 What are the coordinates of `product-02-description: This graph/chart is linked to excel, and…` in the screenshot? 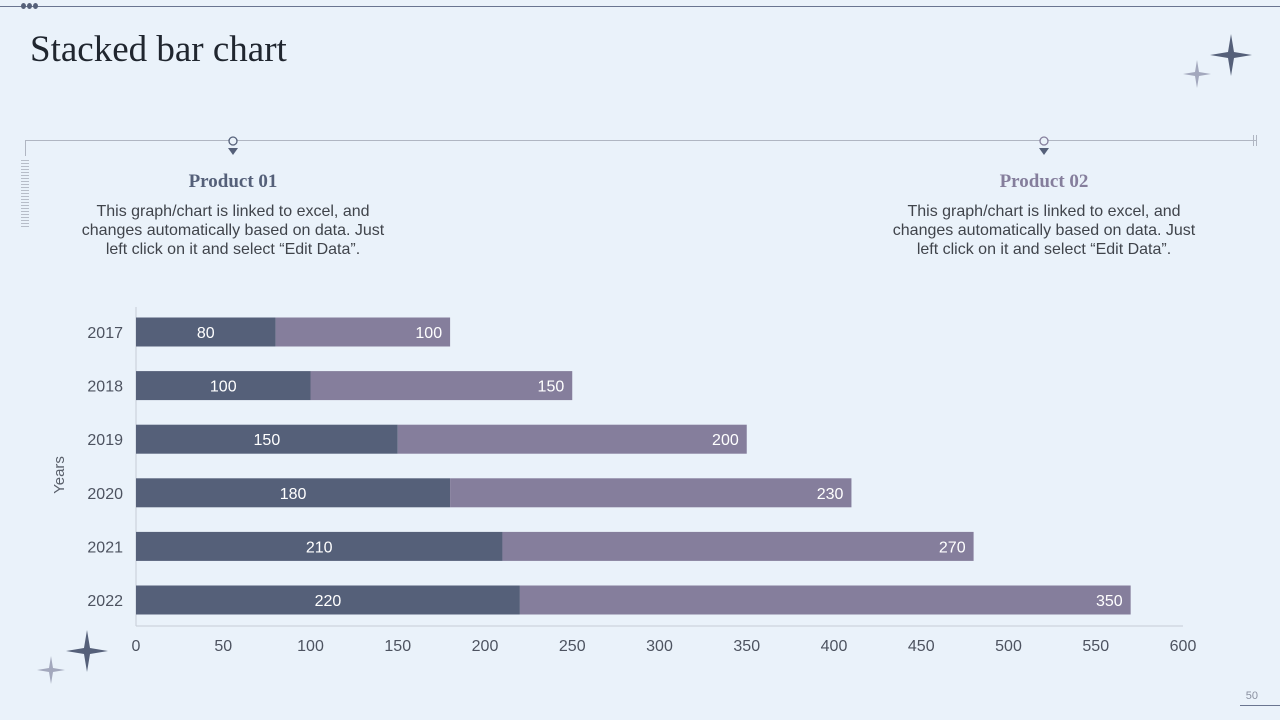 It's located at (1044, 230).